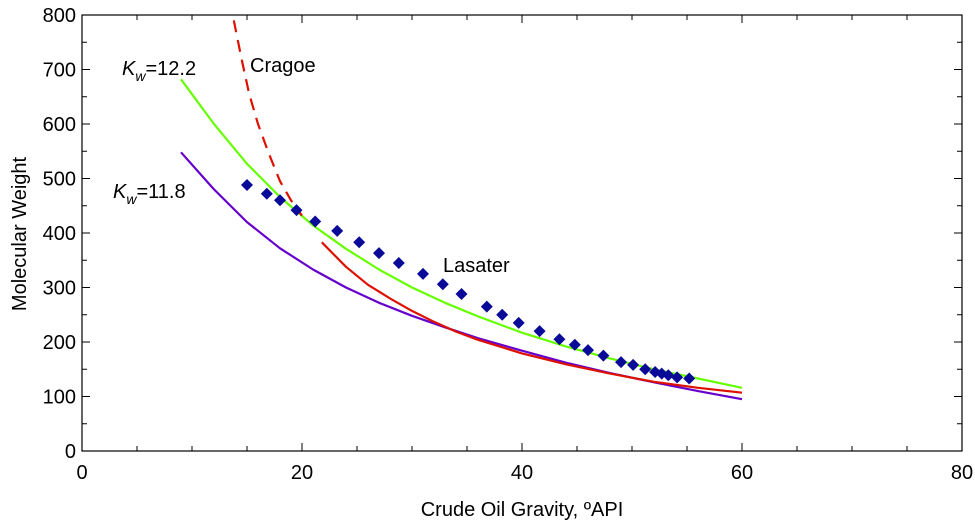 The width and height of the screenshot is (975, 523). What do you see at coordinates (59, 343) in the screenshot?
I see `y-tick-label: 200` at bounding box center [59, 343].